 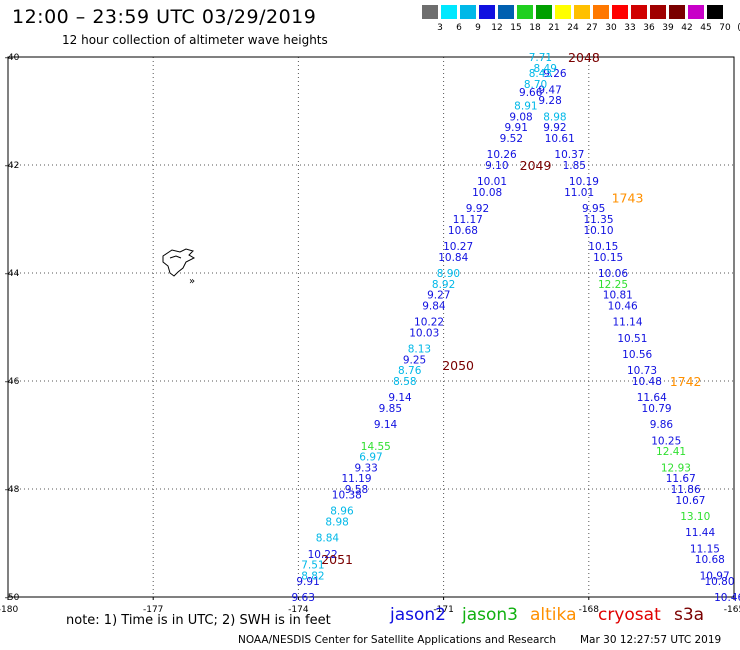 What do you see at coordinates (725, 28) in the screenshot?
I see `scale-label: 70` at bounding box center [725, 28].